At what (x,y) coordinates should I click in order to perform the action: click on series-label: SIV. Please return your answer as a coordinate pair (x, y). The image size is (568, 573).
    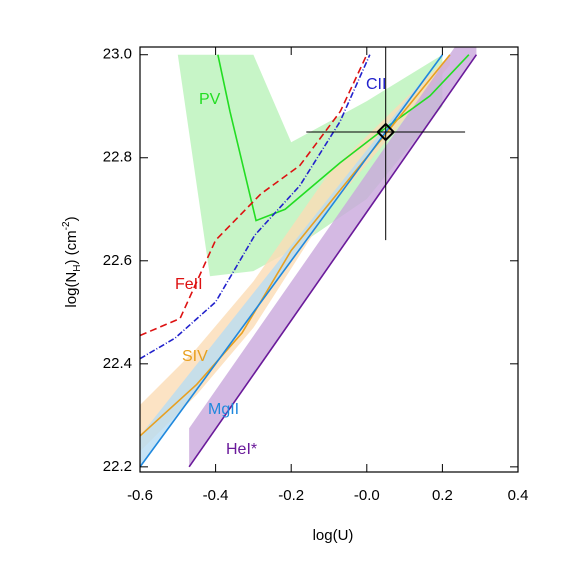
    Looking at the image, I should click on (195, 356).